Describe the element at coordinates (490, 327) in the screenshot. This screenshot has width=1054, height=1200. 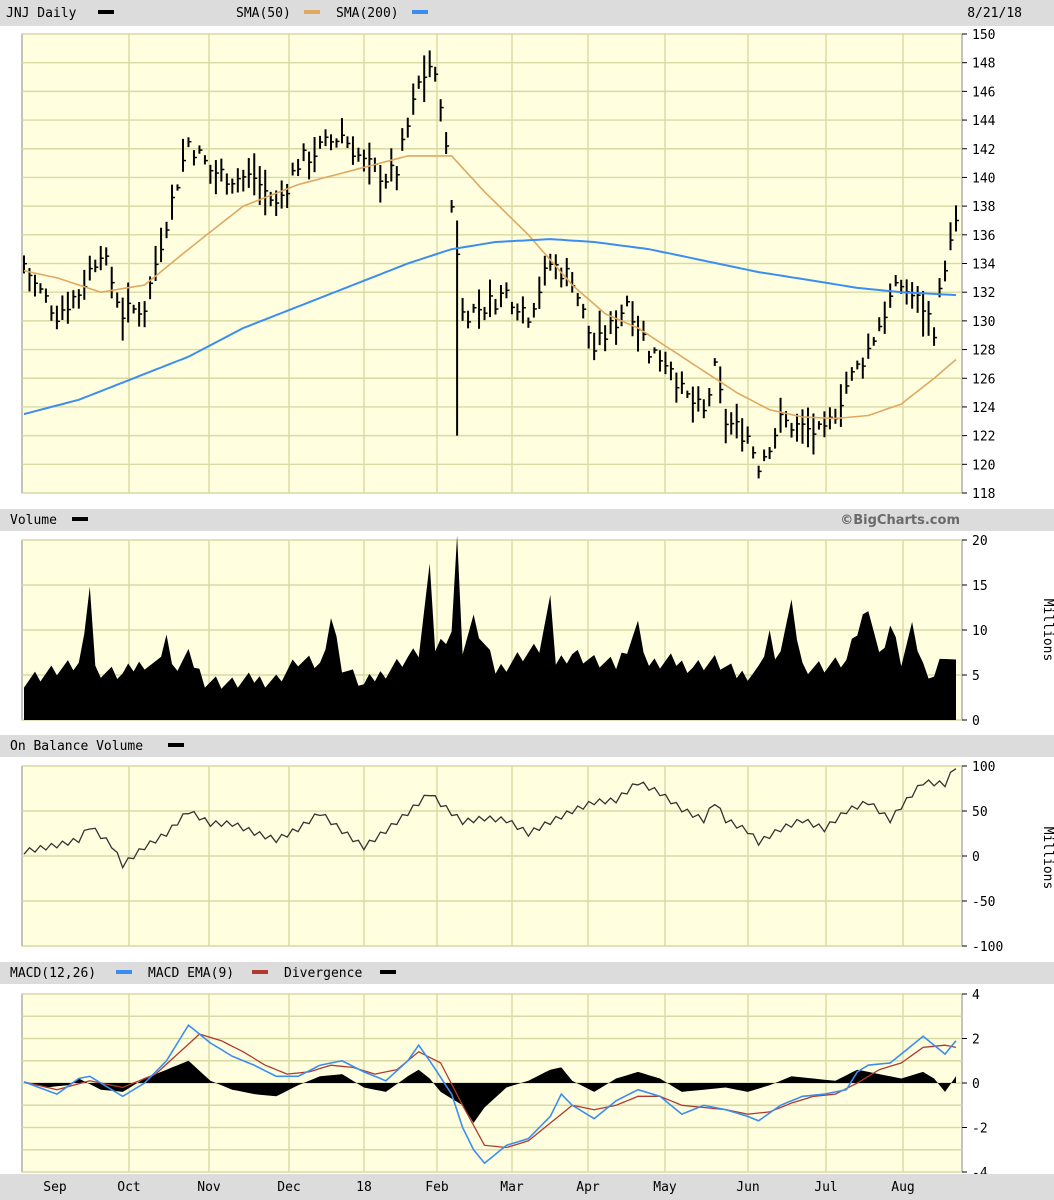
I see `sma200-line` at that location.